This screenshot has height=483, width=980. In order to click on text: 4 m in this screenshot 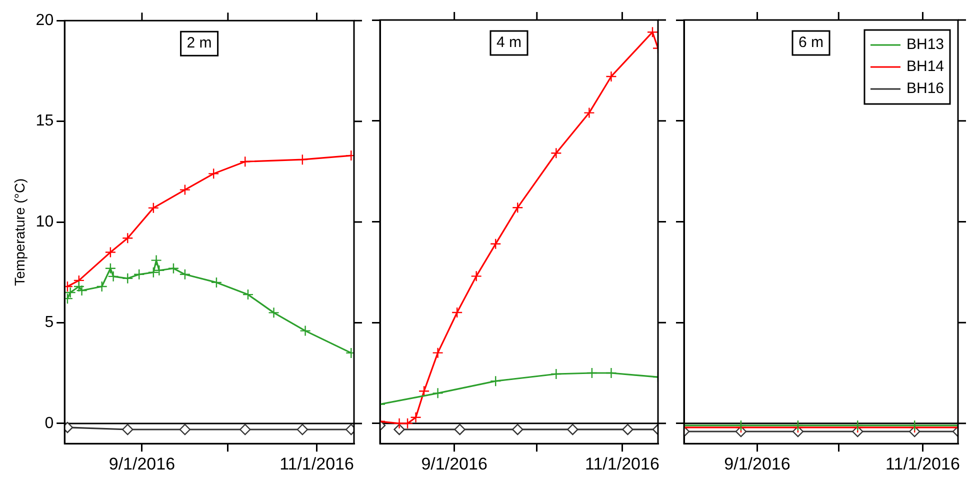, I will do `click(509, 43)`.